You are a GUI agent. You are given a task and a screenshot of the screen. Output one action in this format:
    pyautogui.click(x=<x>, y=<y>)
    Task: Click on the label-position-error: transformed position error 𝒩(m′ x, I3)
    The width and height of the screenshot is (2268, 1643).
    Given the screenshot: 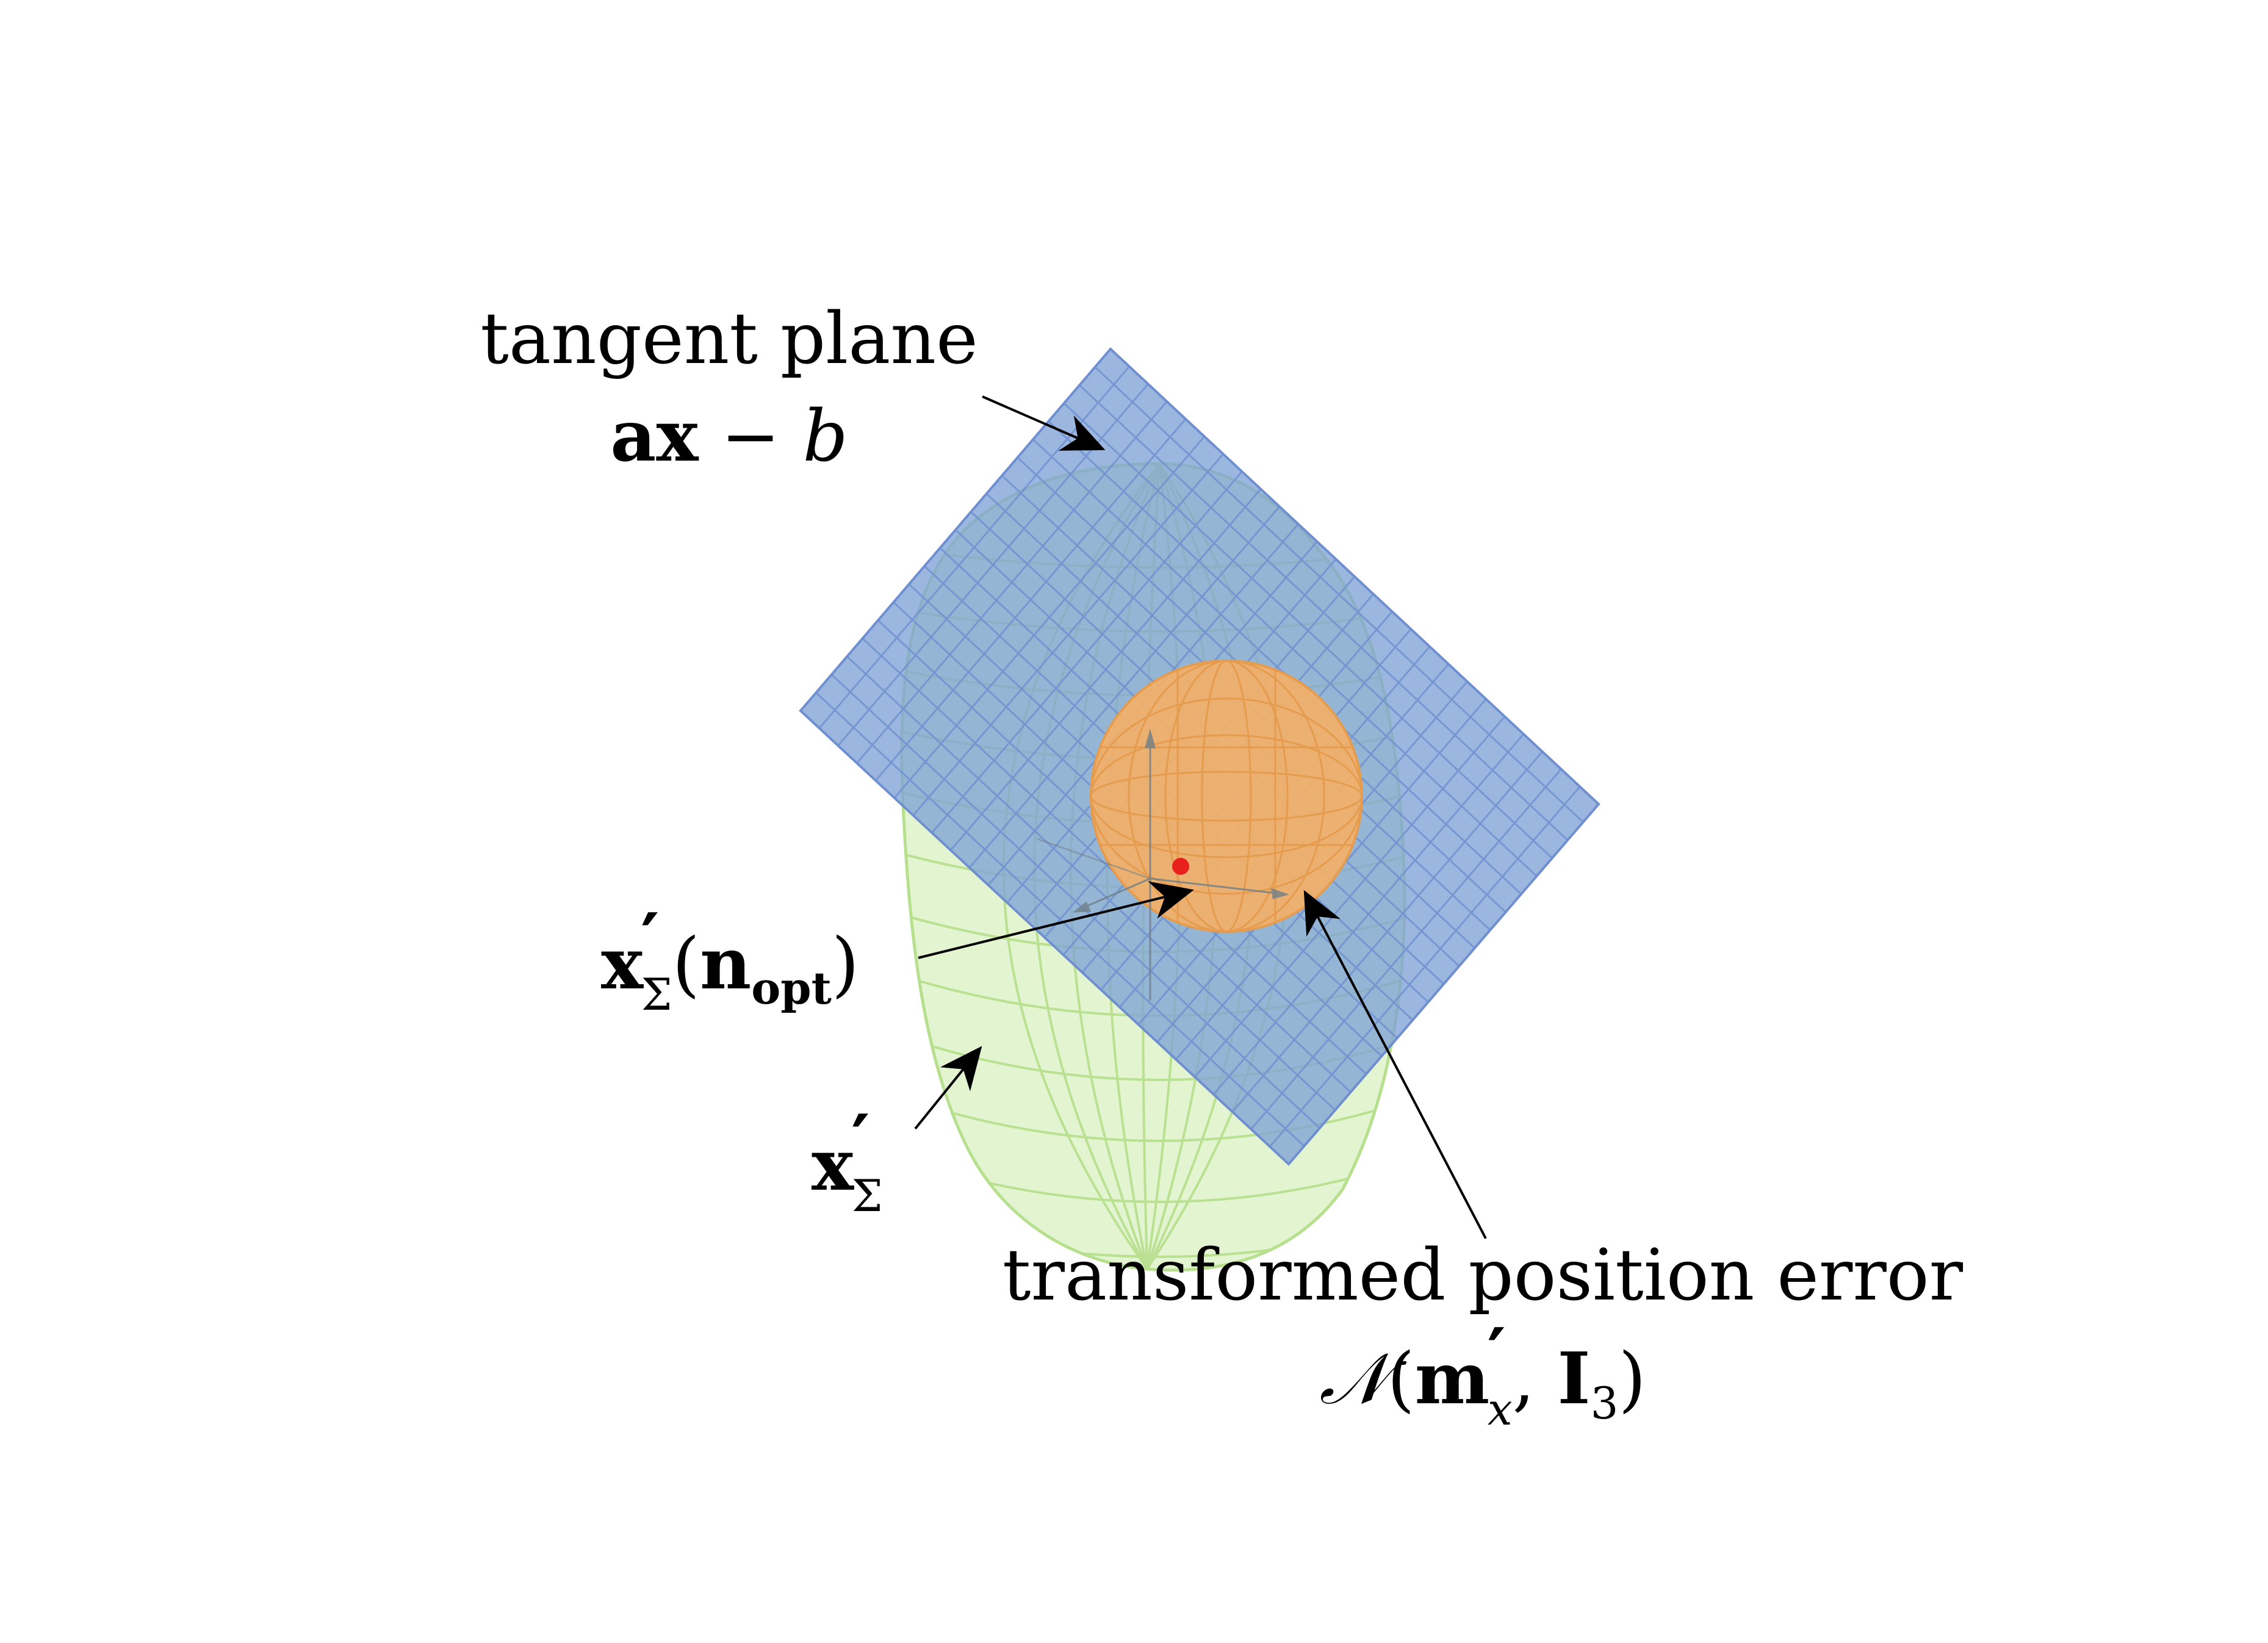 What is the action you would take?
    pyautogui.click(x=1483, y=1335)
    